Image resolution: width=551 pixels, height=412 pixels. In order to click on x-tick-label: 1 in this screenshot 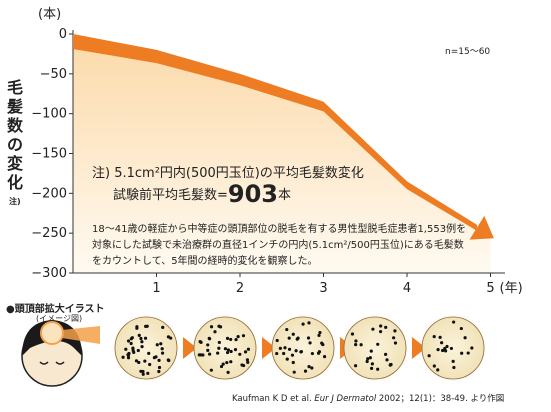, I will do `click(156, 288)`.